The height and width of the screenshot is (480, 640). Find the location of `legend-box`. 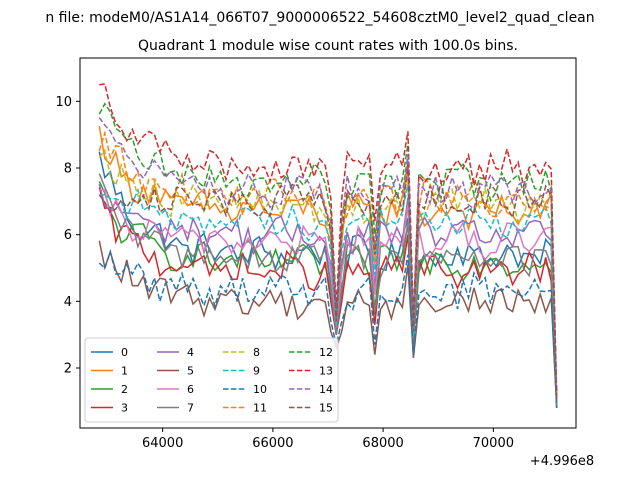

legend-box is located at coordinates (211, 380).